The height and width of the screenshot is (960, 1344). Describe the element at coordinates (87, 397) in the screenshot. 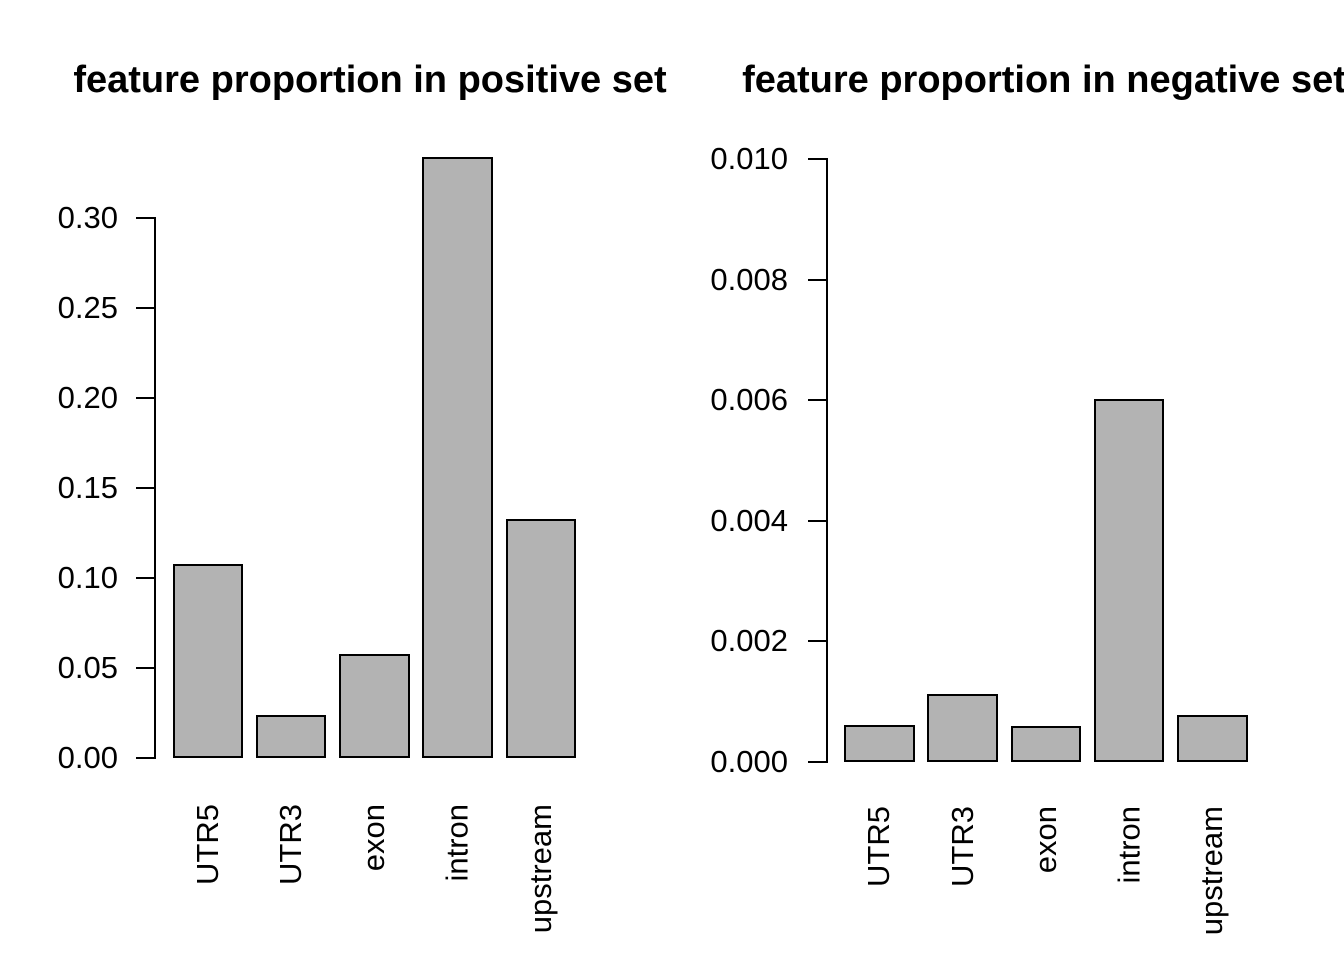

I see `y-axis-tick-label: 0.20` at that location.